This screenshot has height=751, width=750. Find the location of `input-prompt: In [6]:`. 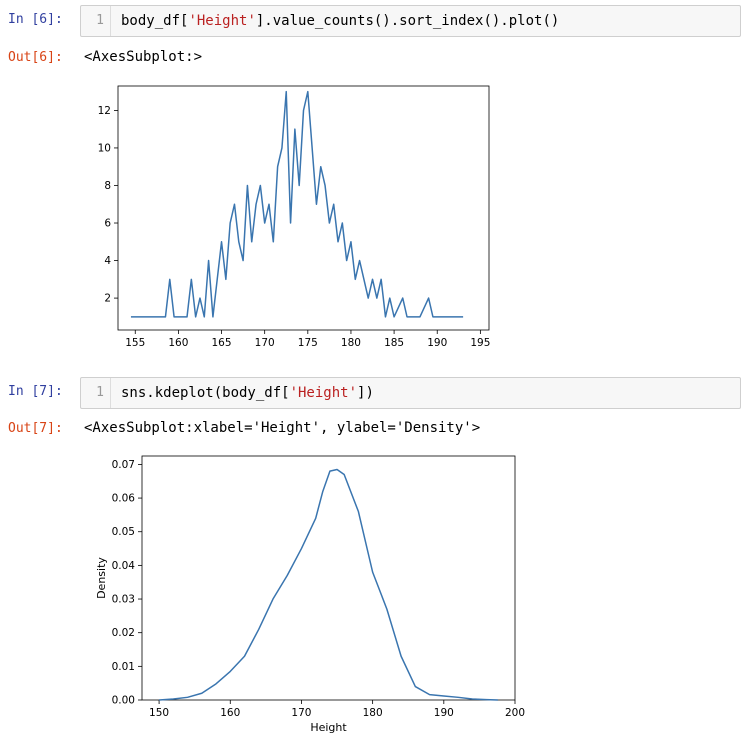

input-prompt: In [6]: is located at coordinates (35, 19).